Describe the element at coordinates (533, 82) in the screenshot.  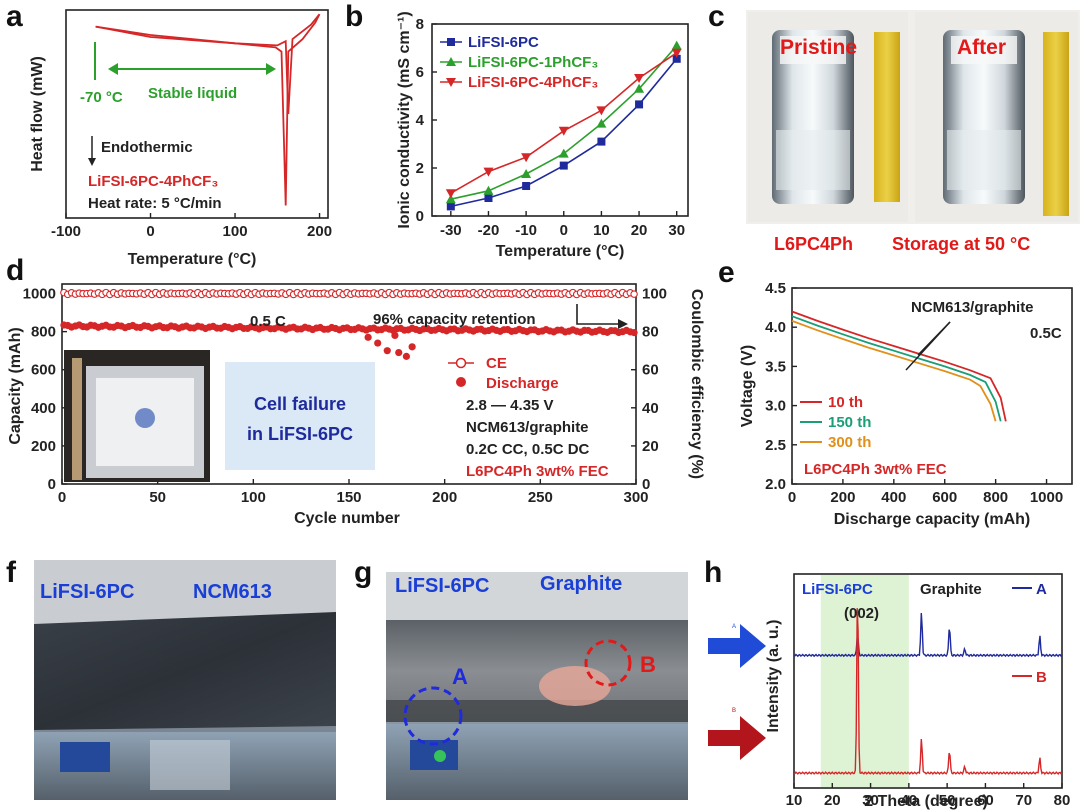
I see `panel-b-legend-label: LiFSI-6PC-4PhCF₃` at that location.